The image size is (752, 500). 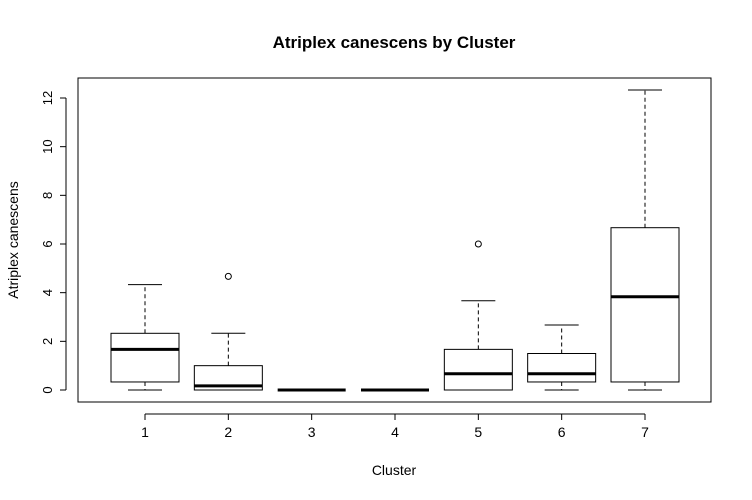 What do you see at coordinates (47, 243) in the screenshot?
I see `y-tick-label: 6` at bounding box center [47, 243].